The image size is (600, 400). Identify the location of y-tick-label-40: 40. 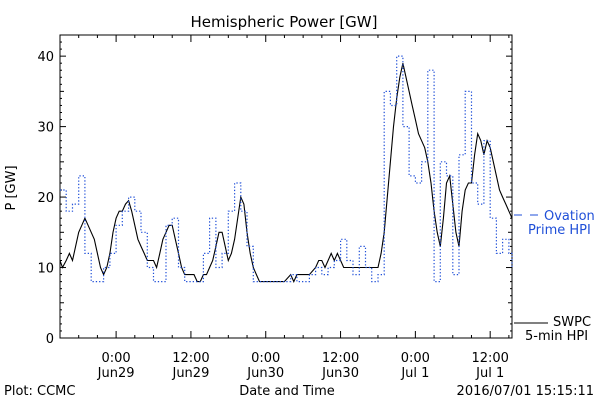
(45, 57).